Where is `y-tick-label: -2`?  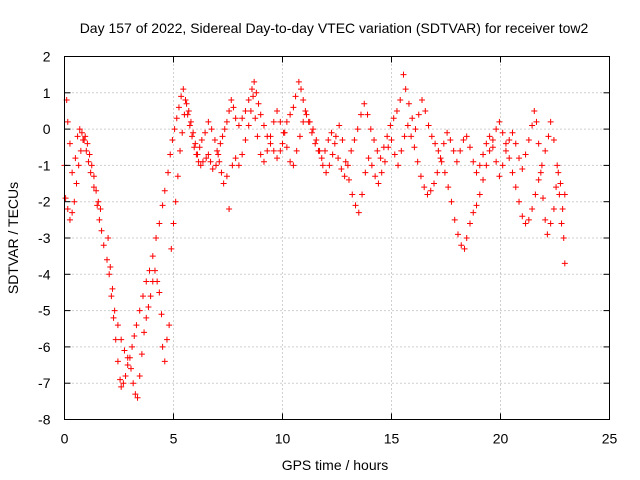
y-tick-label: -2 is located at coordinates (44, 202).